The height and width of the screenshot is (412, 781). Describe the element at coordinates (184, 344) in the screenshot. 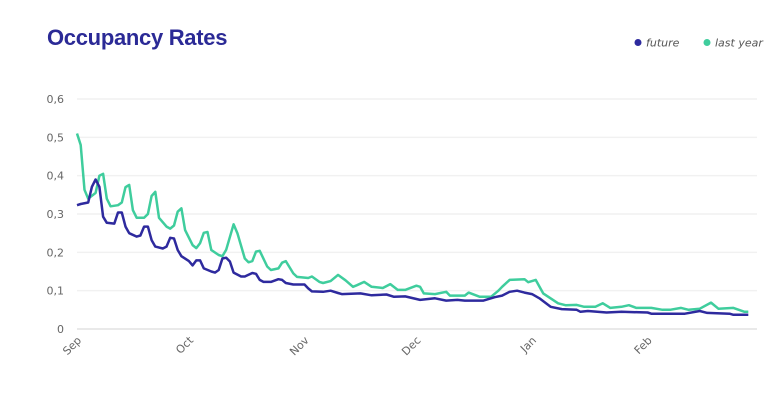

I see `x-tick-label: Oct` at that location.